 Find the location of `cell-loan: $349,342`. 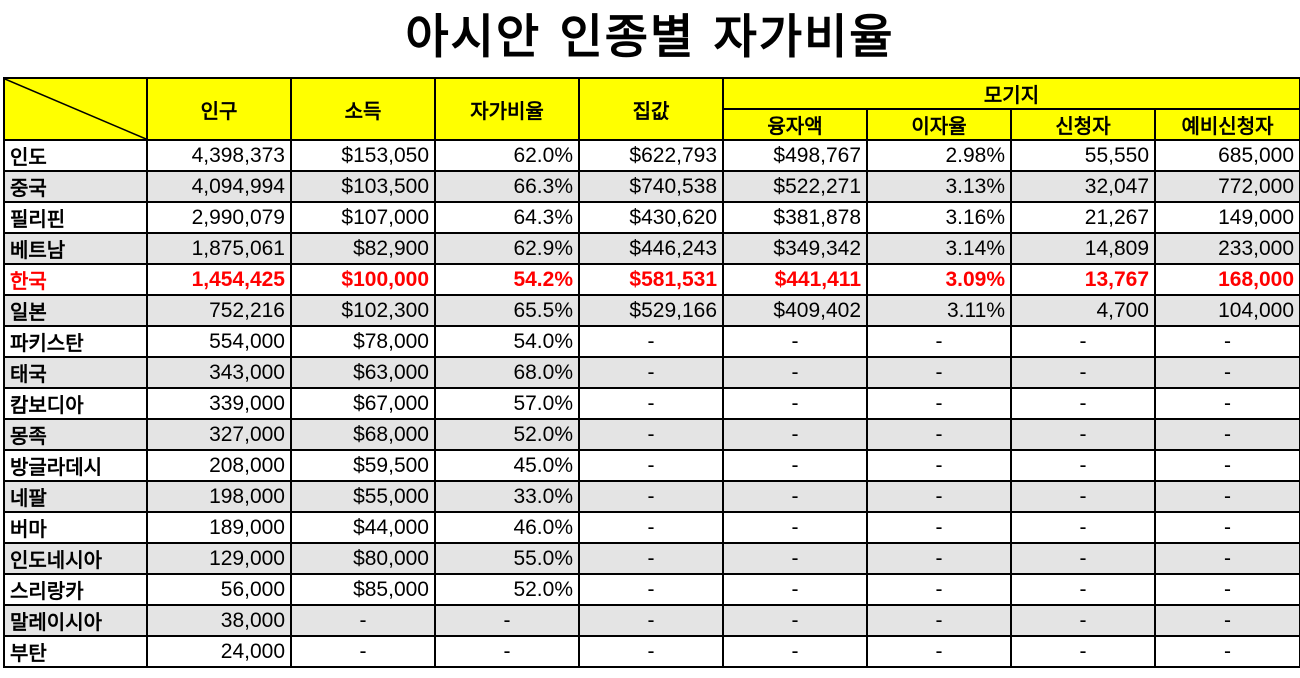

cell-loan: $349,342 is located at coordinates (795, 248).